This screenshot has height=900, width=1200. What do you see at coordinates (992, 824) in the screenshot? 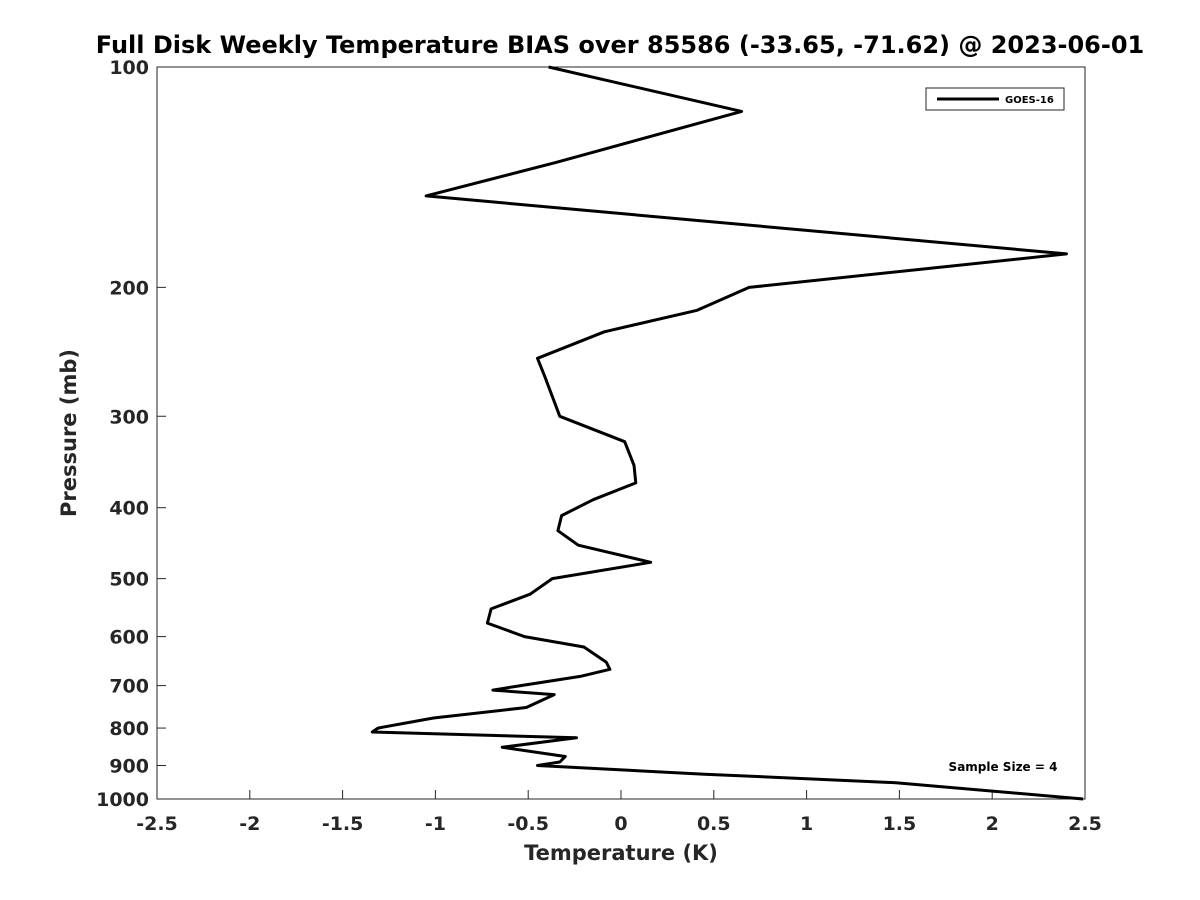
I see `x-tick-label: 2` at bounding box center [992, 824].